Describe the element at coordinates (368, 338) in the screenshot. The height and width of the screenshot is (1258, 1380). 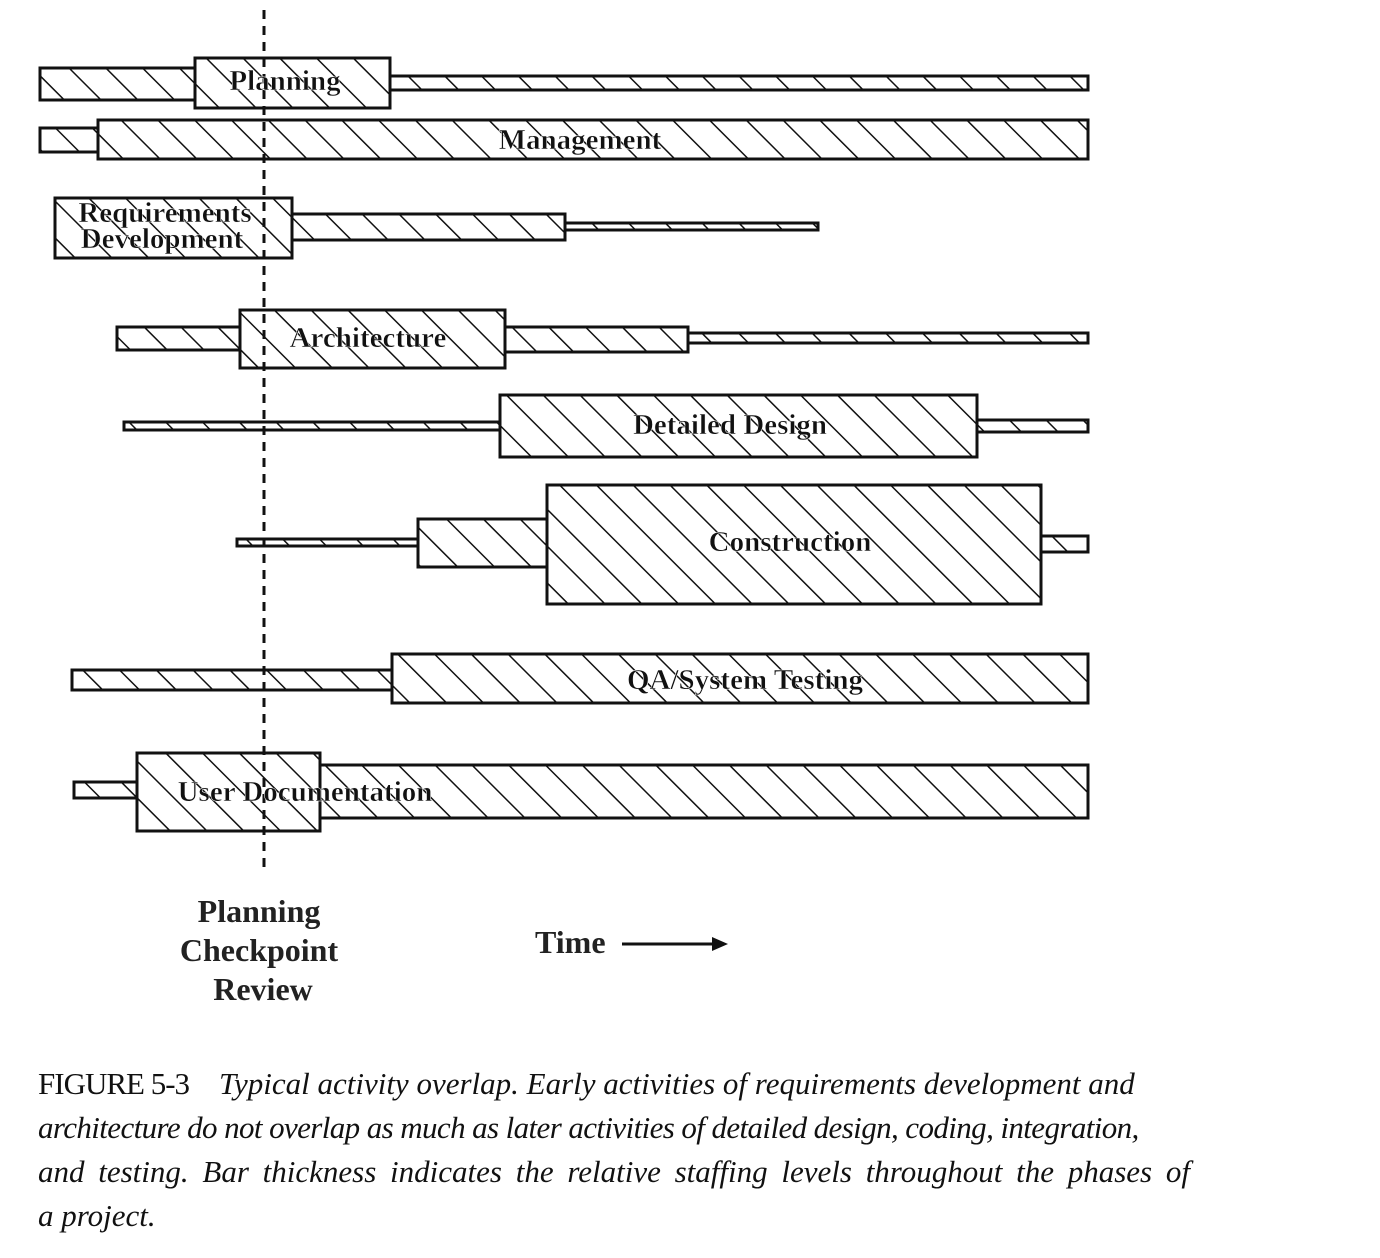
I see `architecture-label: Architecture` at that location.